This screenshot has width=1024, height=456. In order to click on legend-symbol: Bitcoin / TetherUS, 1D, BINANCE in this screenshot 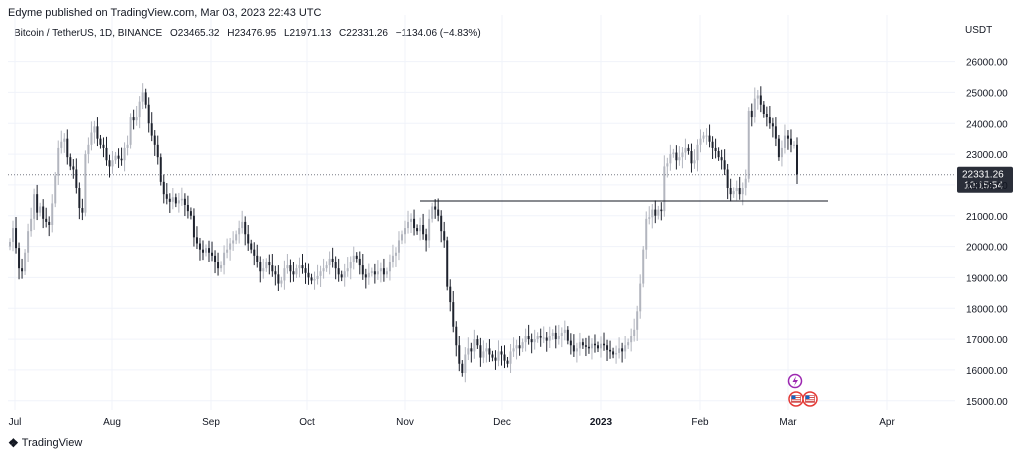, I will do `click(88, 33)`.